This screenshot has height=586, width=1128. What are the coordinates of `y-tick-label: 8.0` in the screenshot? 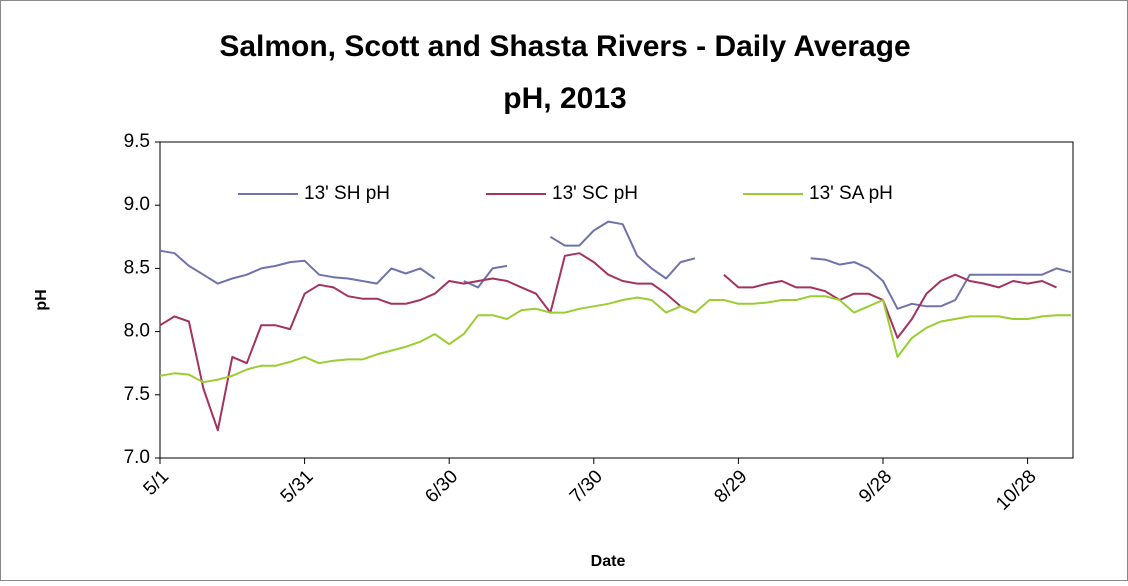 It's located at (137, 331).